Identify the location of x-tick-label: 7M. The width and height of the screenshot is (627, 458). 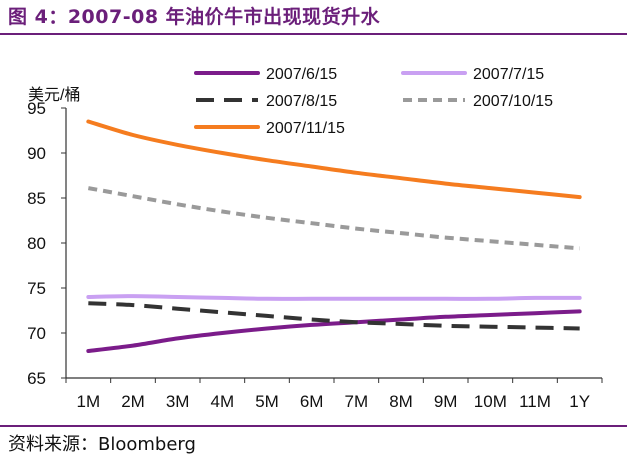
(357, 401).